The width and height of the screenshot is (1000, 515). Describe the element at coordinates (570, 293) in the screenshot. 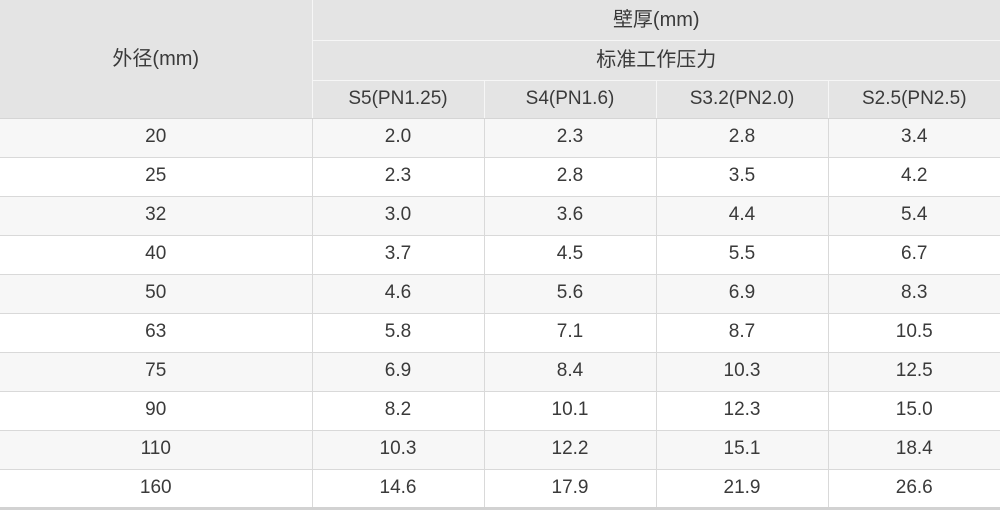

I see `wall-thickness-cell: 5.6` at that location.